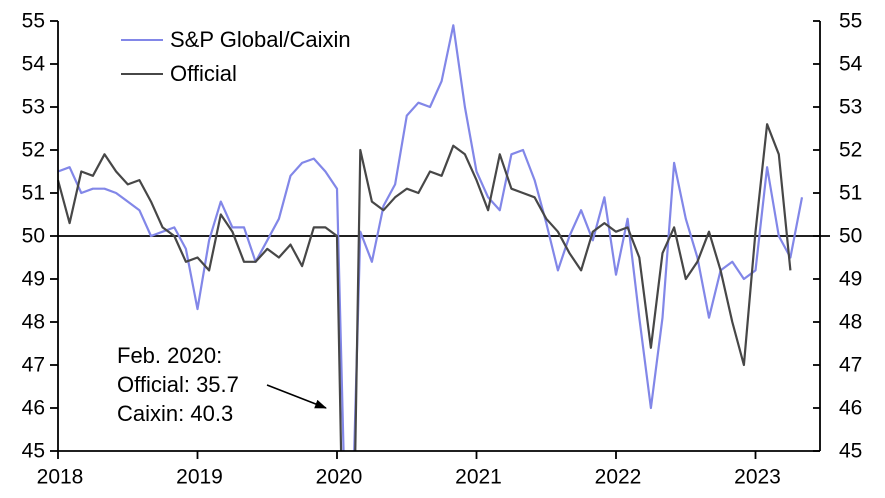 The image size is (885, 498). What do you see at coordinates (850, 193) in the screenshot?
I see `y-axis-label-right-51: 51` at bounding box center [850, 193].